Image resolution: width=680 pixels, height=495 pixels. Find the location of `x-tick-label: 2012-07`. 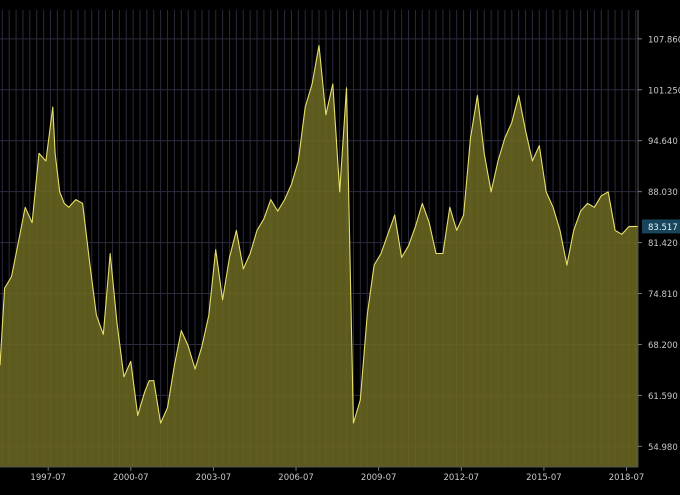

x-tick-label: 2012-07 is located at coordinates (462, 478).